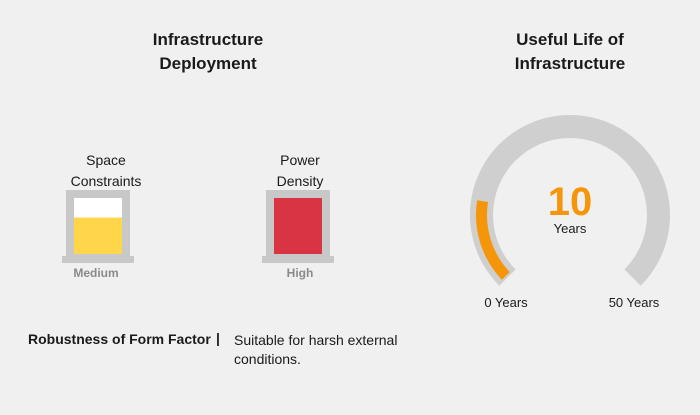 The image size is (700, 415). What do you see at coordinates (300, 273) in the screenshot?
I see `power-density-level: High` at bounding box center [300, 273].